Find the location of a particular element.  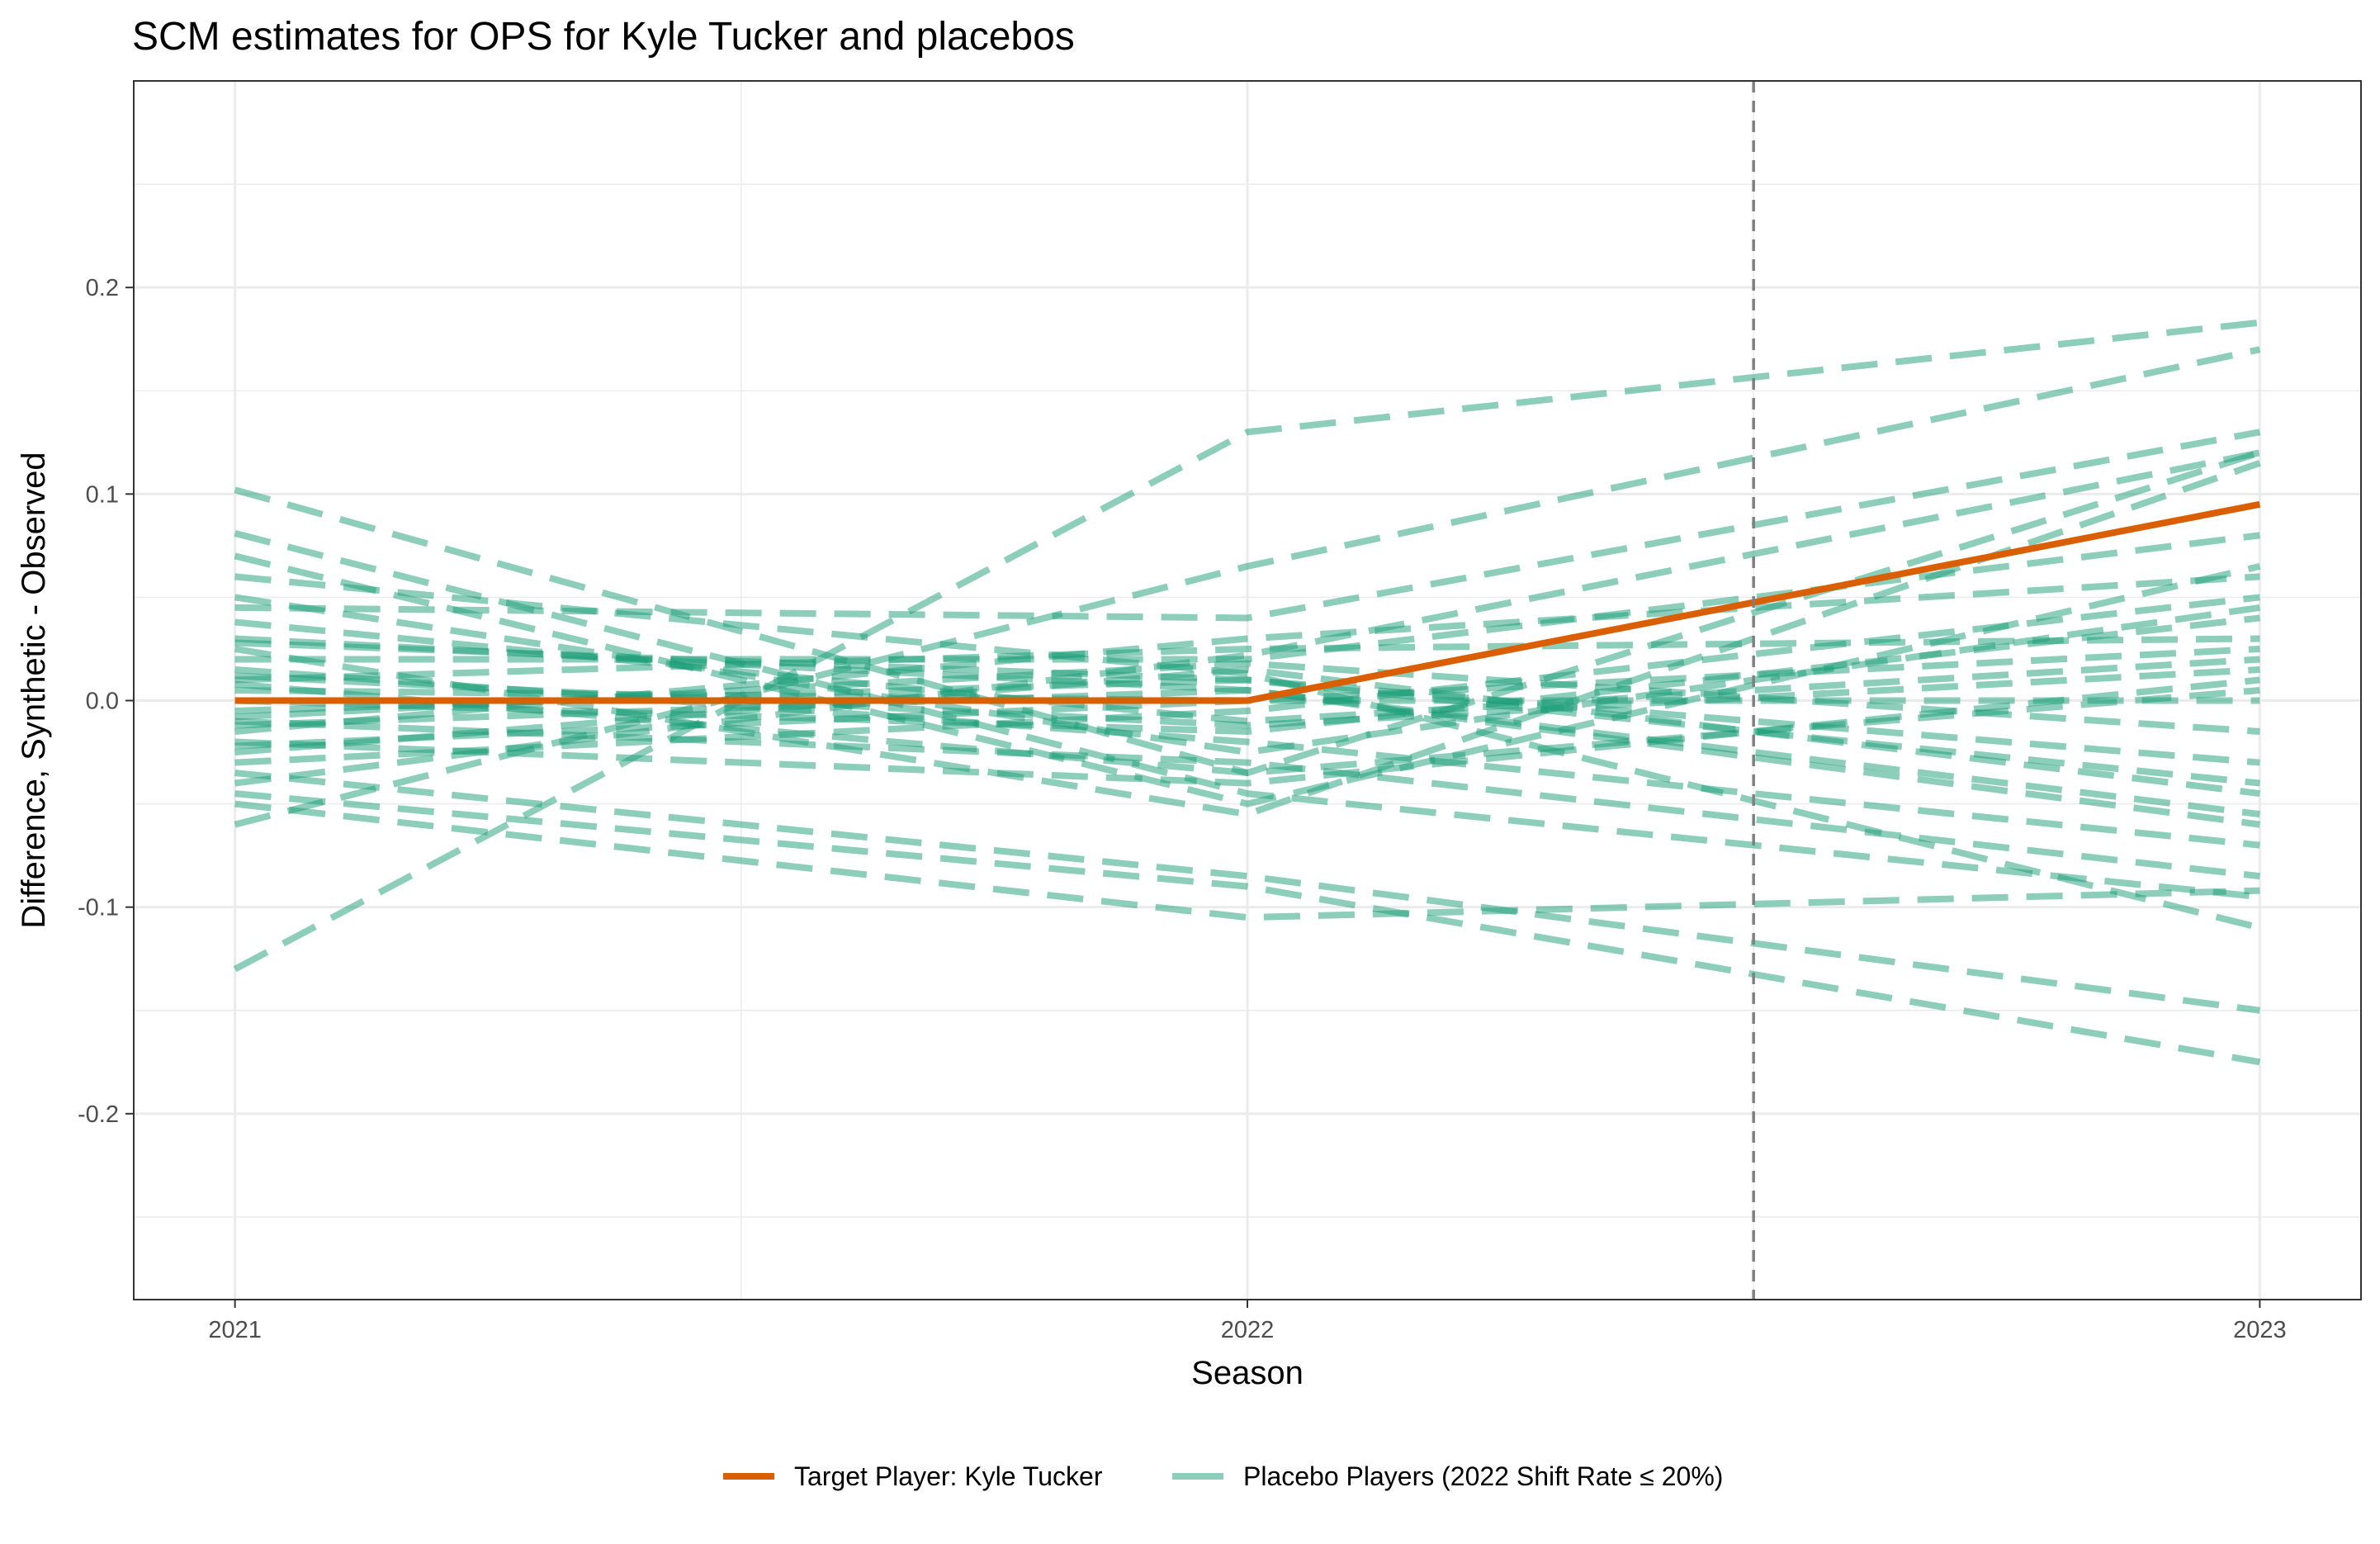

y-tick-label: 0.1 is located at coordinates (102, 495).